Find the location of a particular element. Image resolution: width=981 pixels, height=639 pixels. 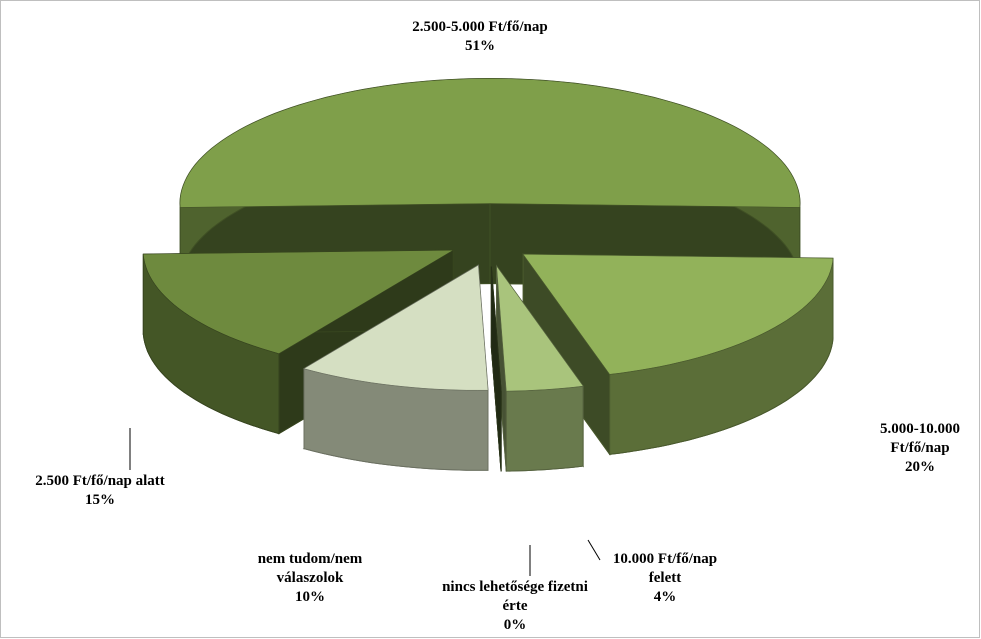

category-label: 2.500 Ft/fő/nap alatt is located at coordinates (100, 481).